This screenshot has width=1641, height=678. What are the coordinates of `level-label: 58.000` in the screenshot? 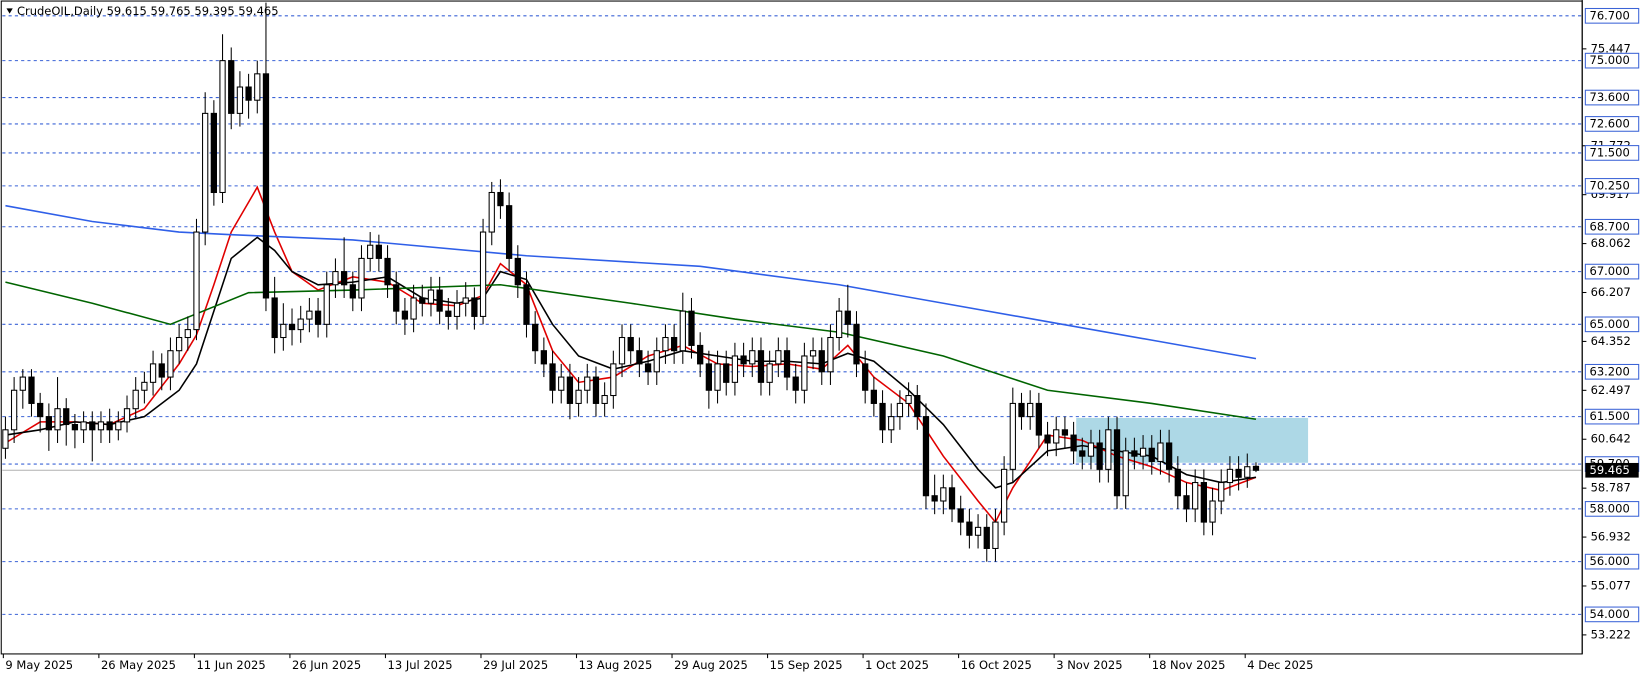 It's located at (1610, 508).